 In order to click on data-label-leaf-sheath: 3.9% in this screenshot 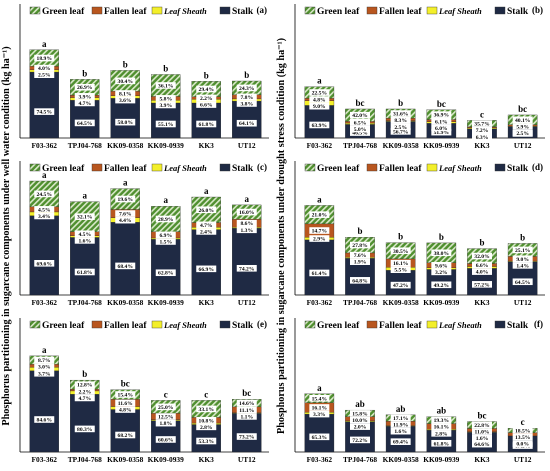, I will do `click(165, 106)`.